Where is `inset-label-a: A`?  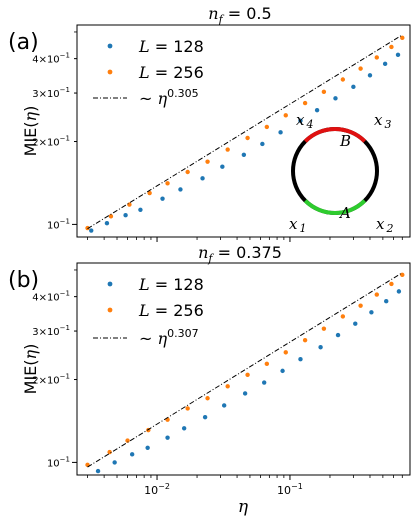 inset-label-a: A is located at coordinates (344, 213).